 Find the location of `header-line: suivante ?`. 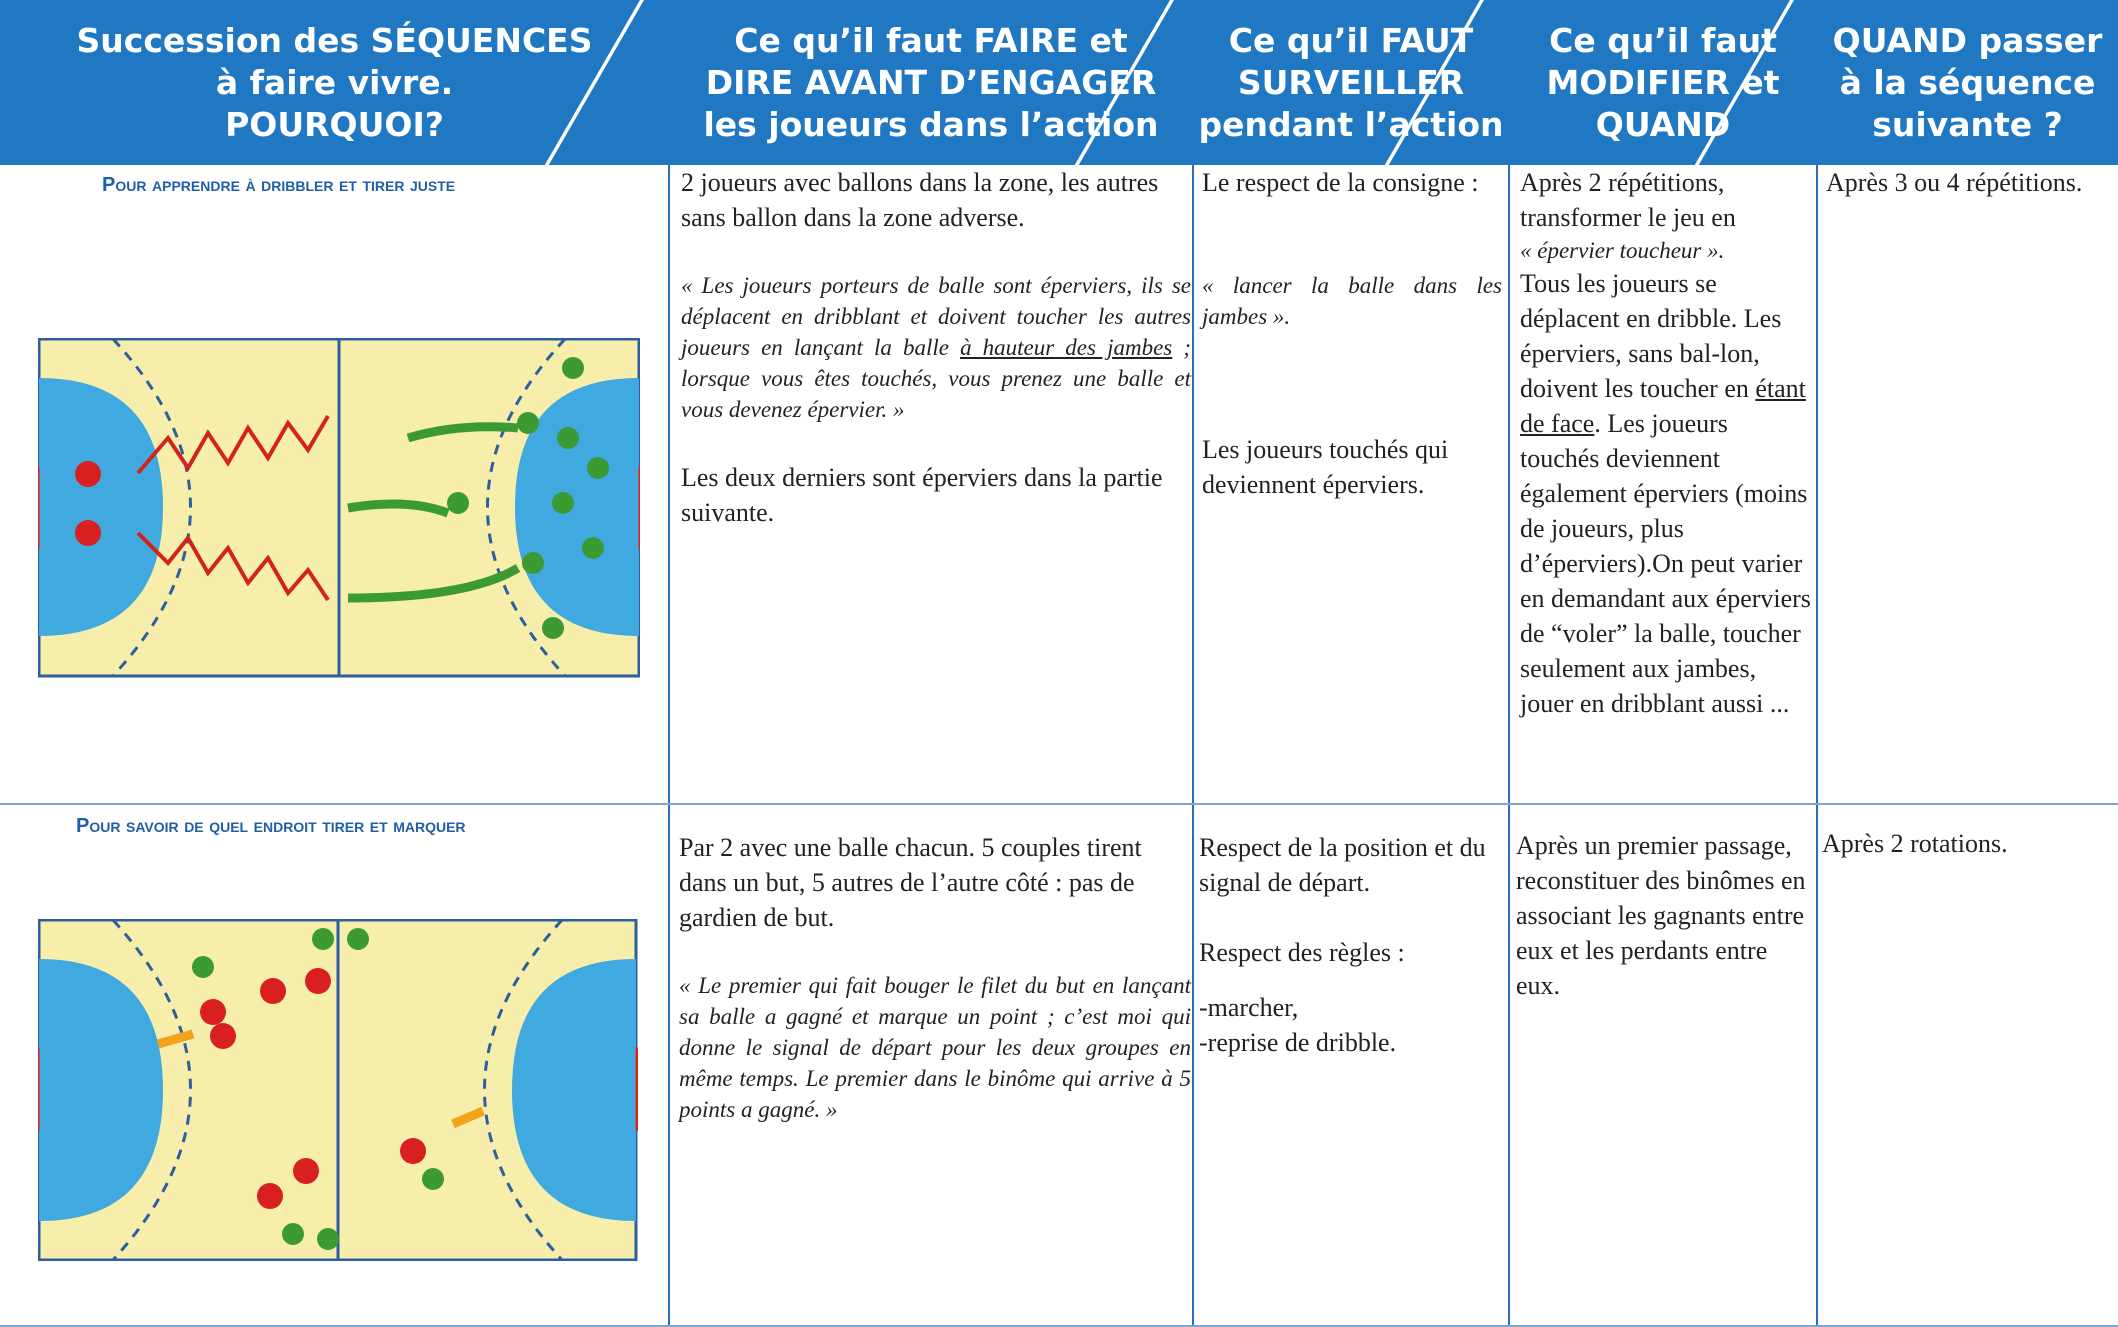

header-line: suivante ? is located at coordinates (1967, 124).